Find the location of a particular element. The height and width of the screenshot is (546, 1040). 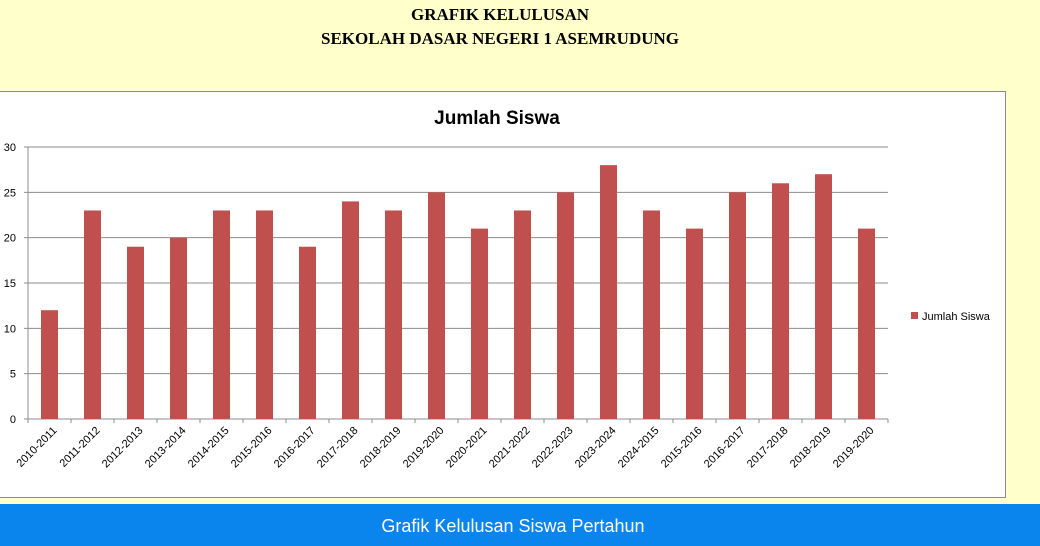

y-tick-label: 20 is located at coordinates (10, 239).